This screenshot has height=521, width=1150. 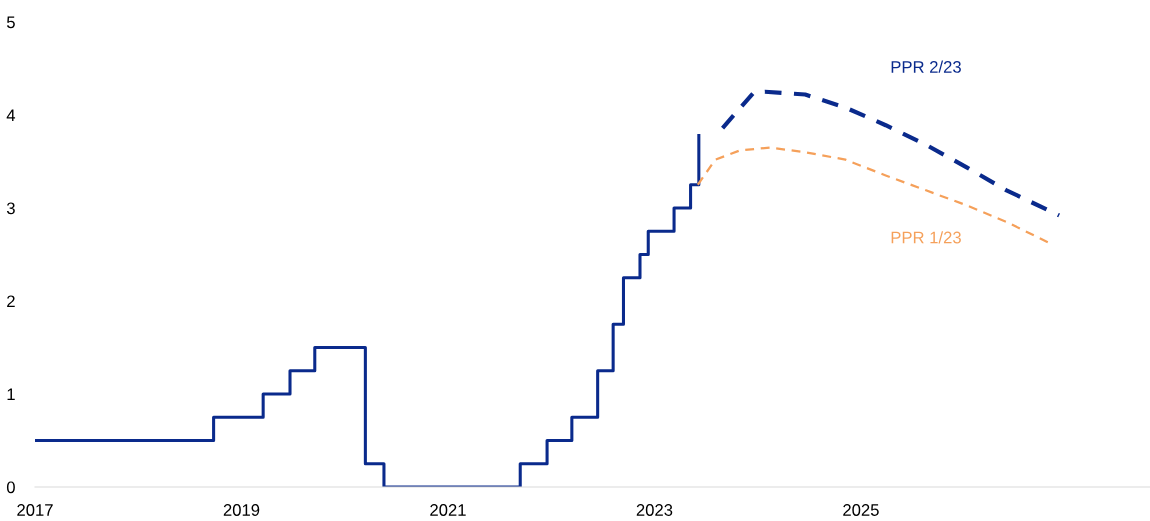 I want to click on series-label: PPR 1/23, so click(x=926, y=237).